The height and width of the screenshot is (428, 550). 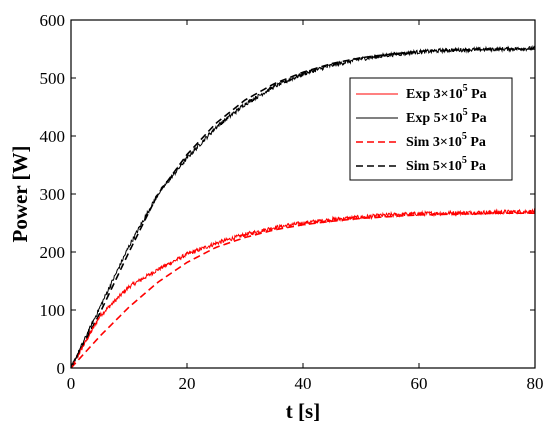 What do you see at coordinates (303, 411) in the screenshot?
I see `x-axis-title: t [s]` at bounding box center [303, 411].